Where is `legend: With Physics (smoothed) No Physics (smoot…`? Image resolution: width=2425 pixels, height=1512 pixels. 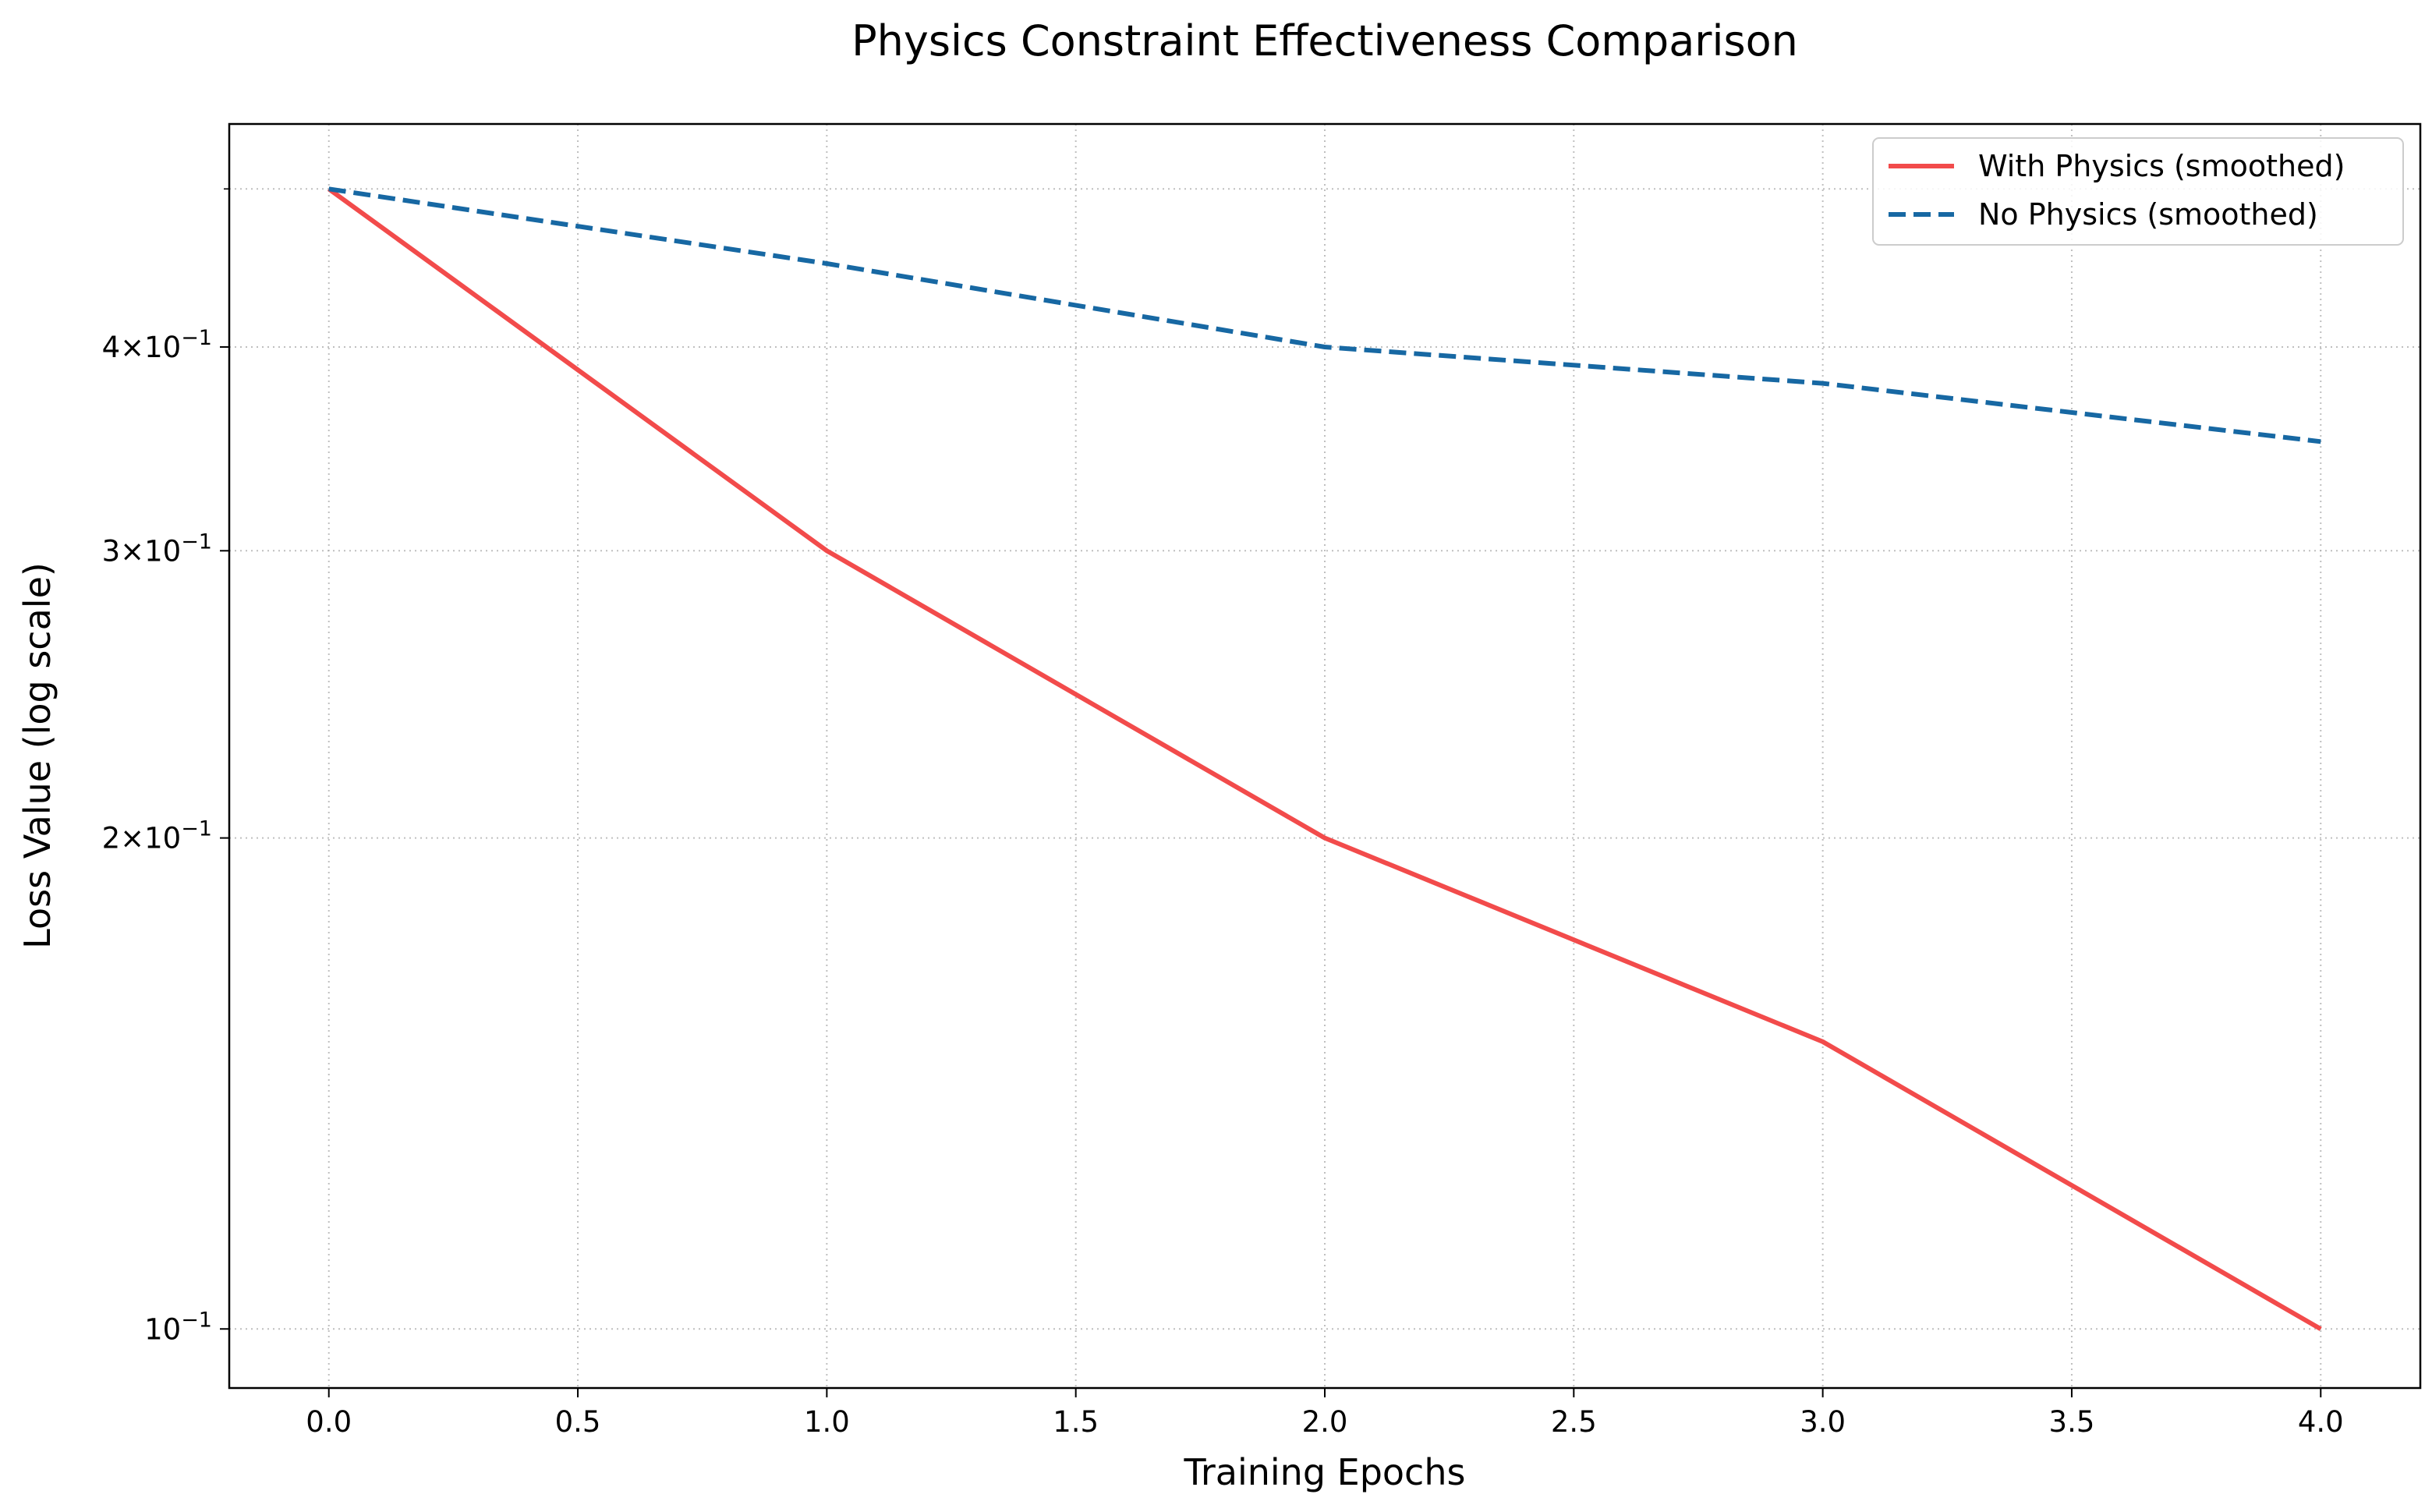 legend: With Physics (smoothed) No Physics (smoot… is located at coordinates (2138, 191).